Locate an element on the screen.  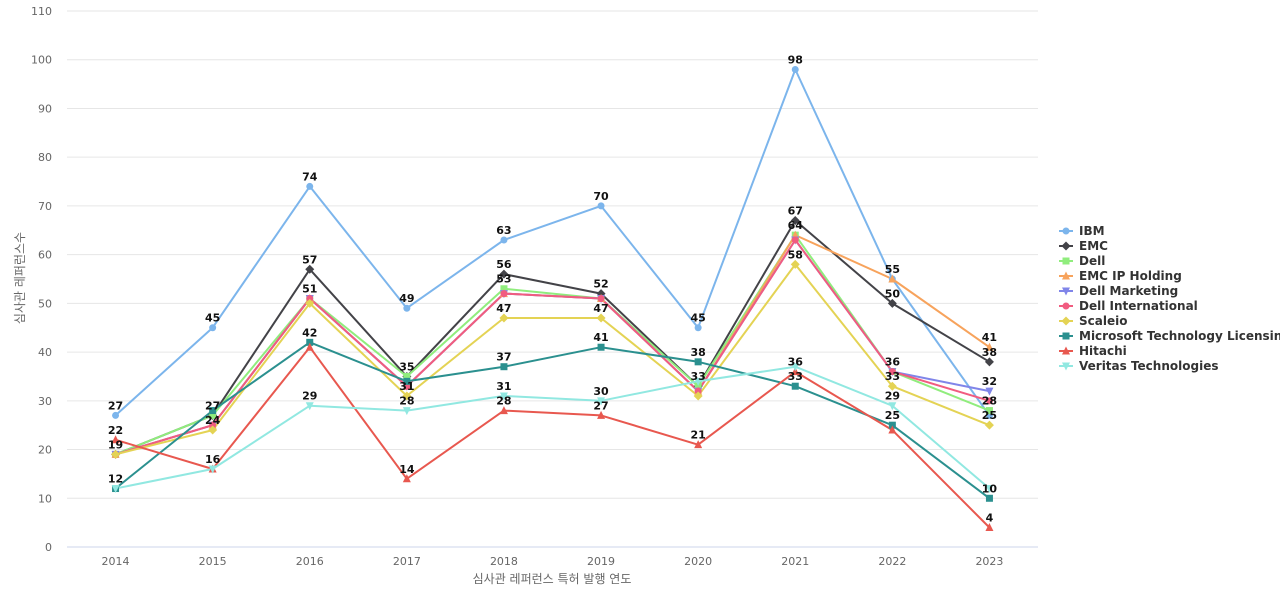
x-tick-label: 2014 is located at coordinates (116, 561).